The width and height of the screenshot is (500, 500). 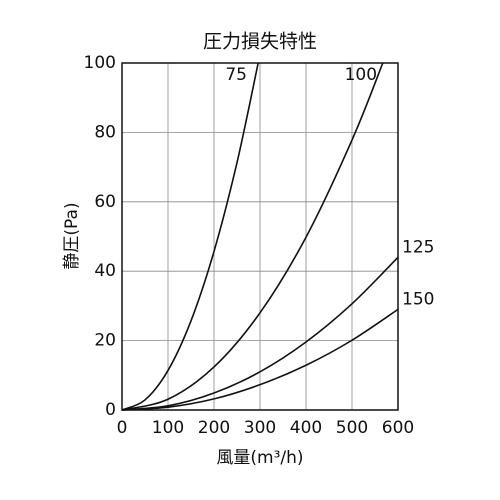 I want to click on curve-label: 75, so click(x=236, y=75).